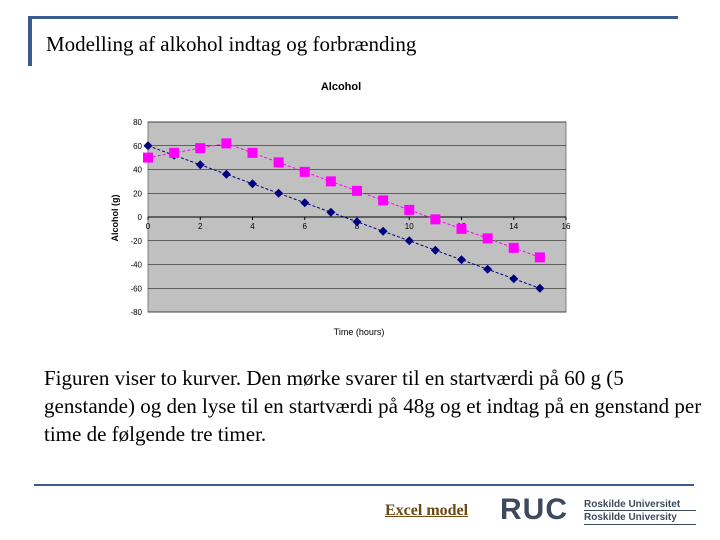  Describe the element at coordinates (344, 200) in the screenshot. I see `light-series-line` at that location.